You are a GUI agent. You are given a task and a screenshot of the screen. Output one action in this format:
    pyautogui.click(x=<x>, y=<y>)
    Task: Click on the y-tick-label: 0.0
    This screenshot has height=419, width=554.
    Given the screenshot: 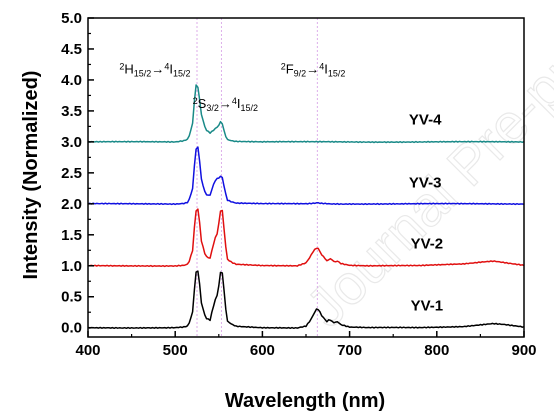 What is the action you would take?
    pyautogui.click(x=71, y=328)
    